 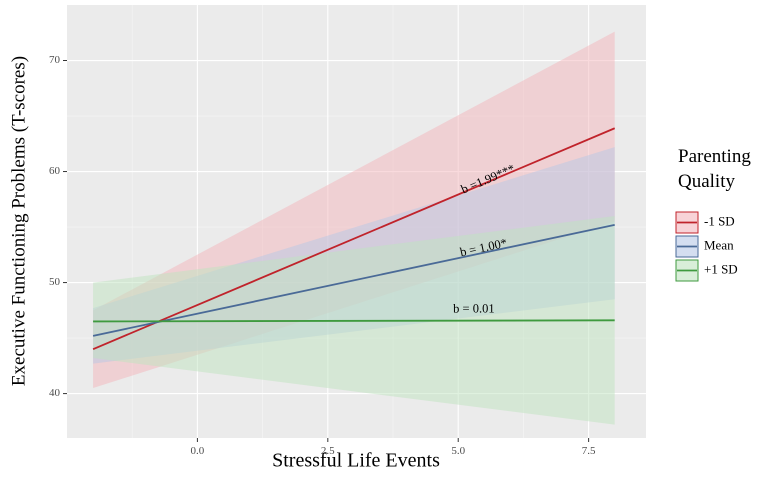 I want to click on legend-keys: -1 SD Mean +1 SD, so click(x=706, y=246).